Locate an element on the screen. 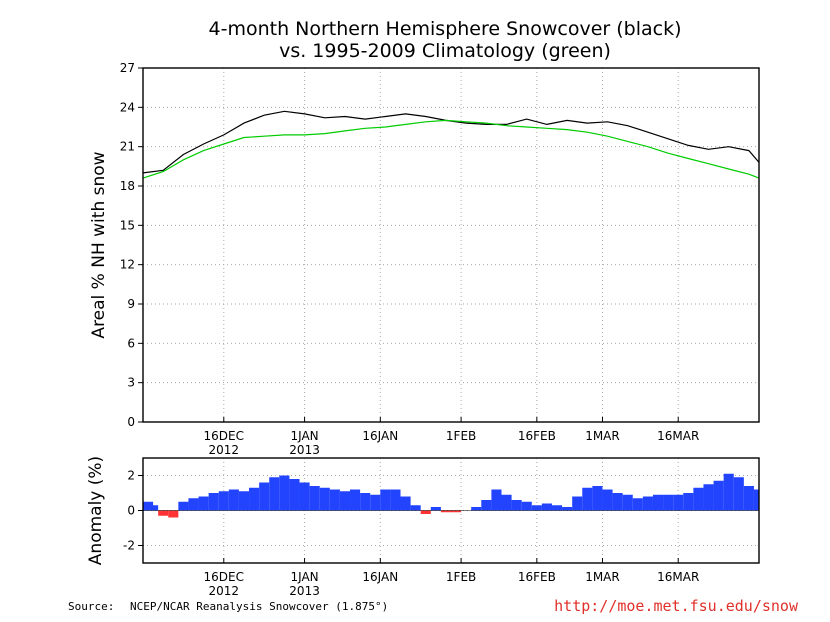 This screenshot has height=622, width=830. top-ytick-label: 15 is located at coordinates (127, 225).